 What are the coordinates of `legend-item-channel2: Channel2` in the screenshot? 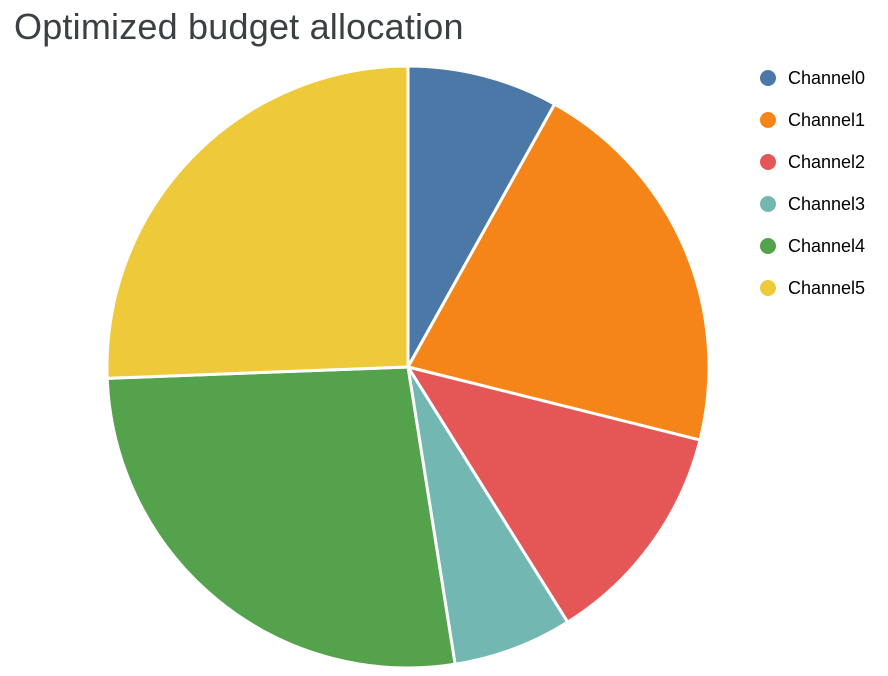 It's located at (812, 162).